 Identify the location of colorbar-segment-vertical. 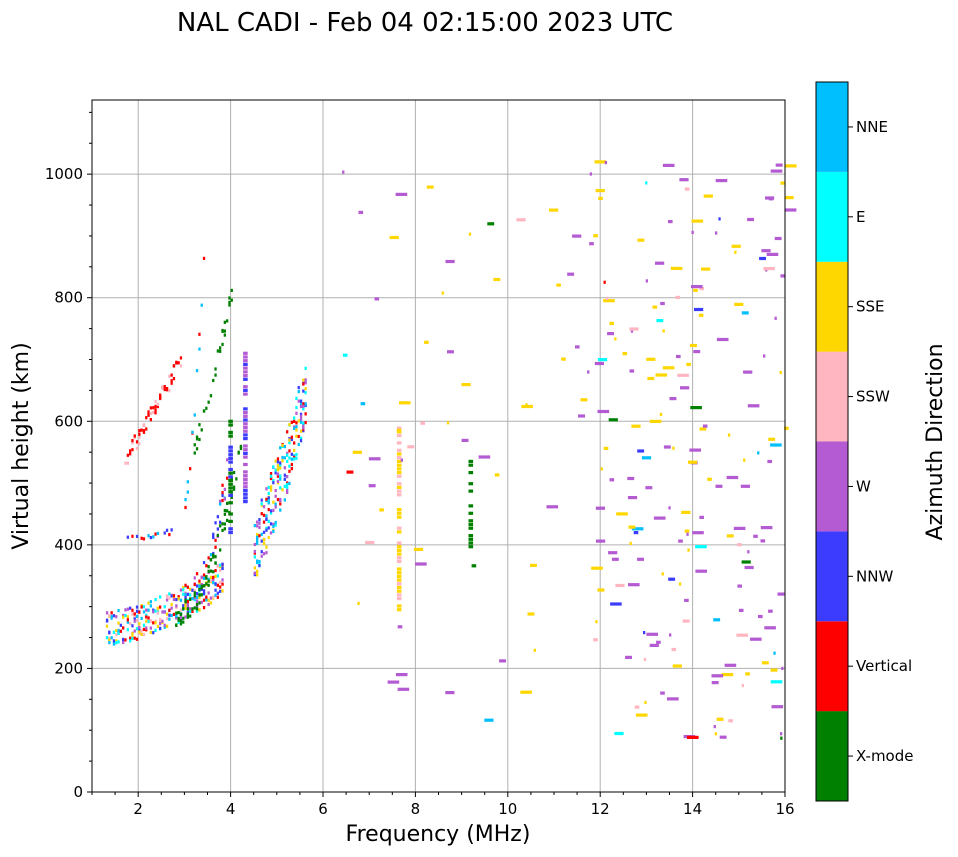
(832, 666).